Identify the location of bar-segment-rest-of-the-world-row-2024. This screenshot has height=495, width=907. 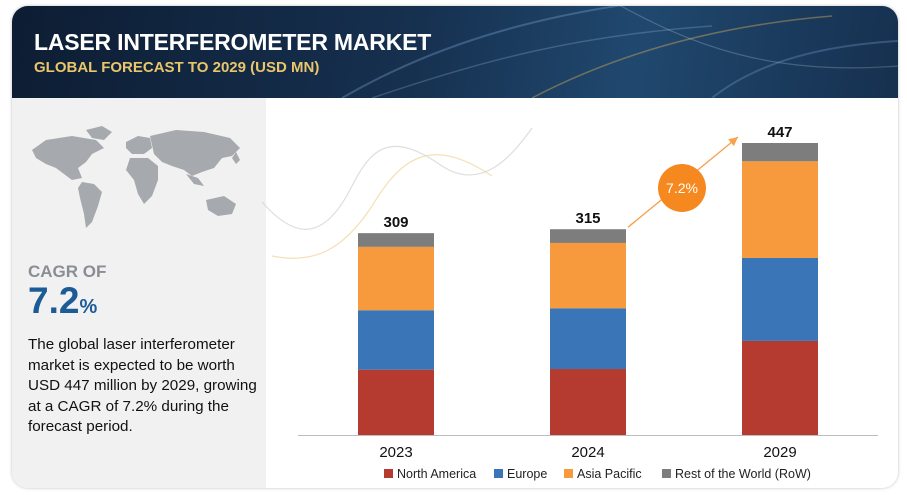
(588, 236).